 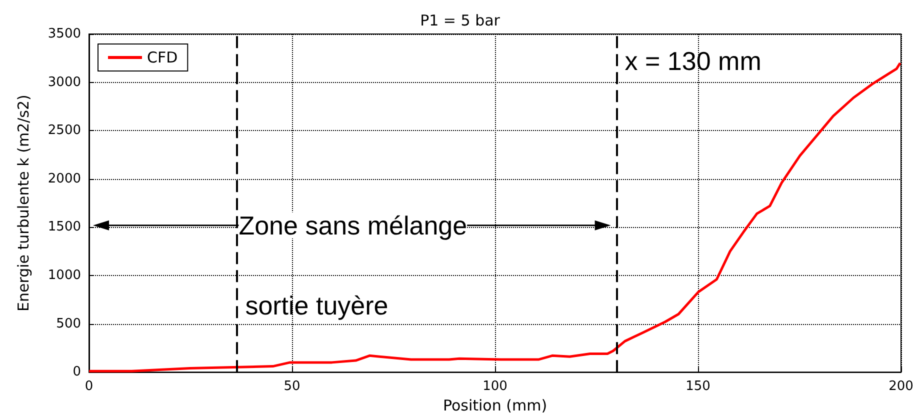 I want to click on x-axis-title: Position (mm), so click(x=495, y=405).